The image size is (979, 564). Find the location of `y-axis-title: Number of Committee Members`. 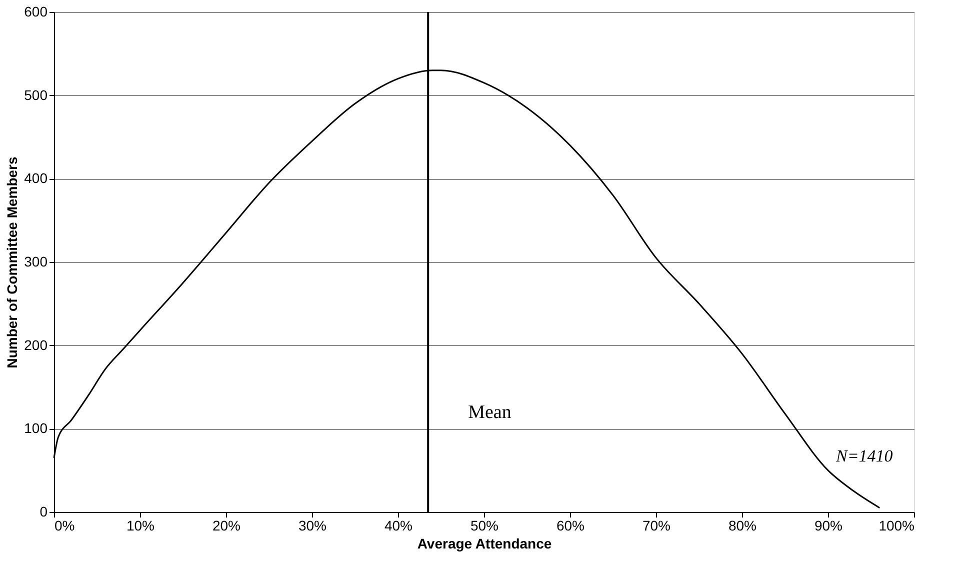

y-axis-title: Number of Committee Members is located at coordinates (12, 262).